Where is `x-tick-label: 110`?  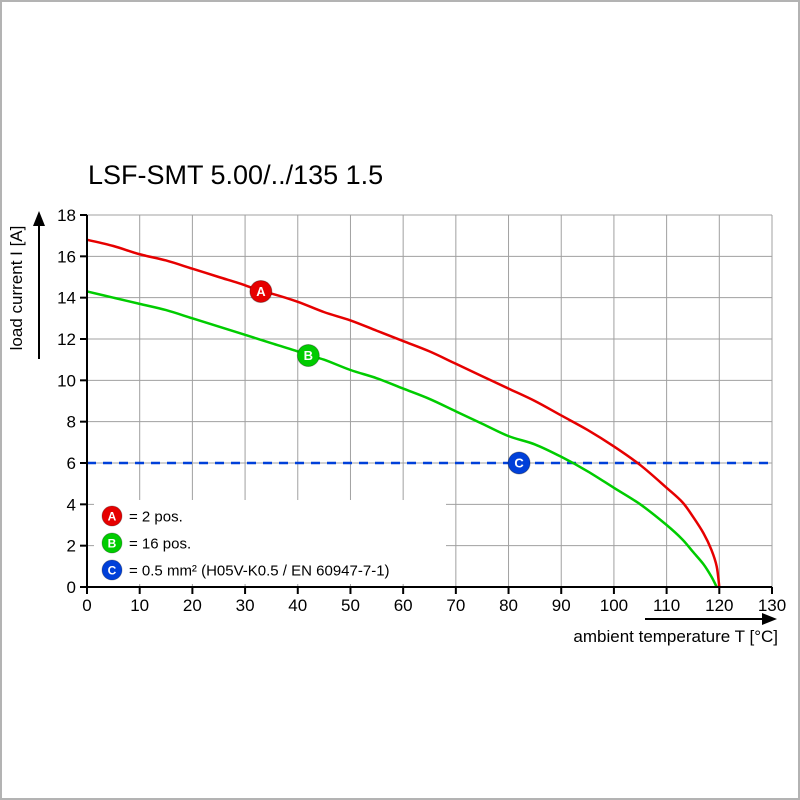
x-tick-label: 110 is located at coordinates (666, 605).